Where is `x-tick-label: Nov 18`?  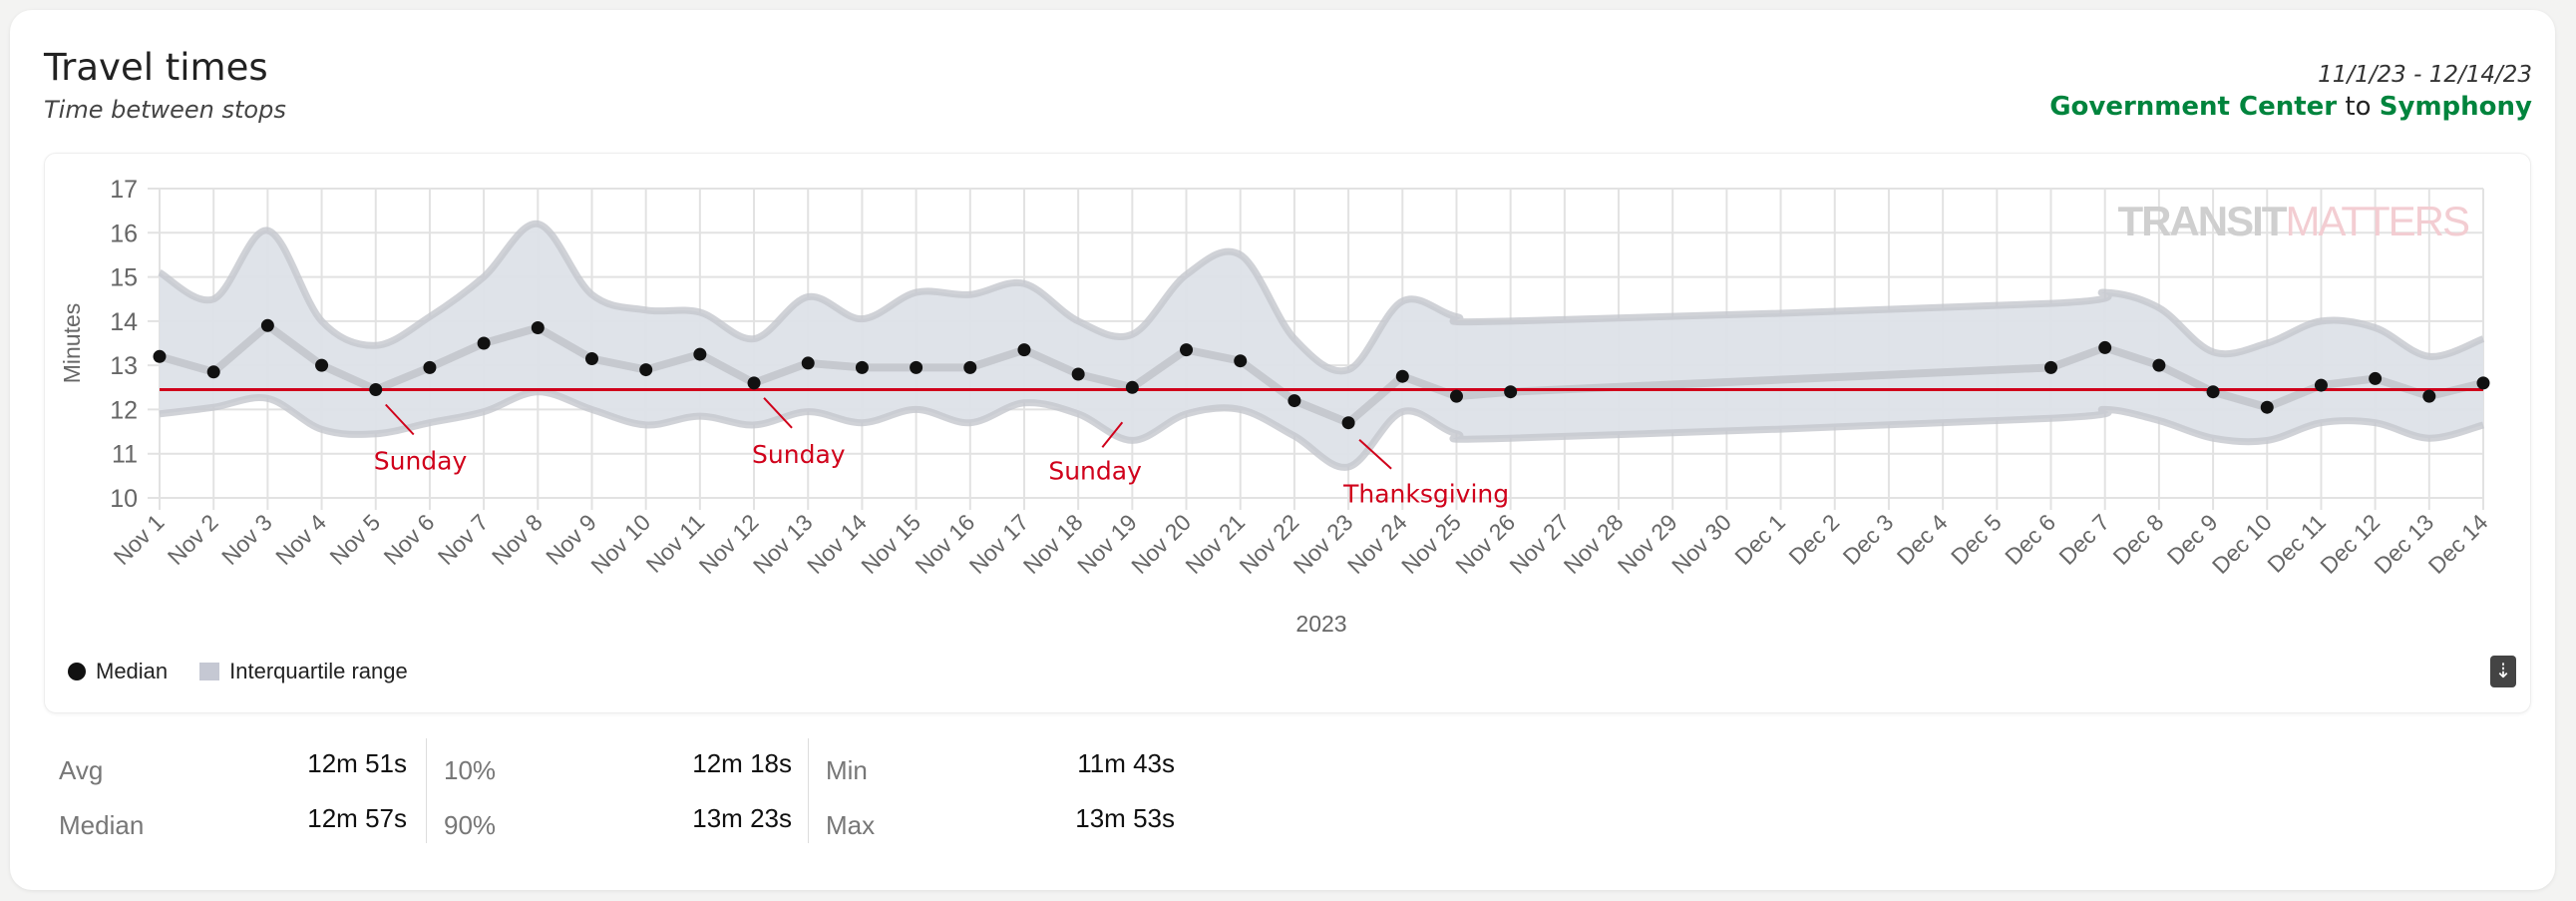
x-tick-label: Nov 18 is located at coordinates (1053, 544).